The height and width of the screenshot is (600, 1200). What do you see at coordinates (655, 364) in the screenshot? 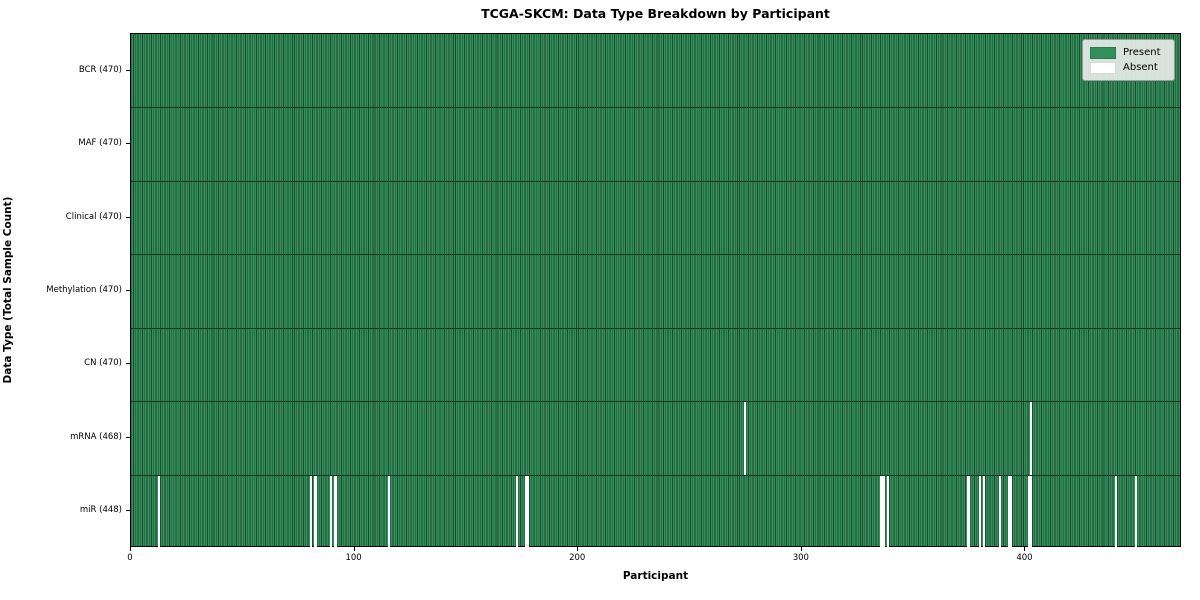
I see `data-type-row-cn` at bounding box center [655, 364].